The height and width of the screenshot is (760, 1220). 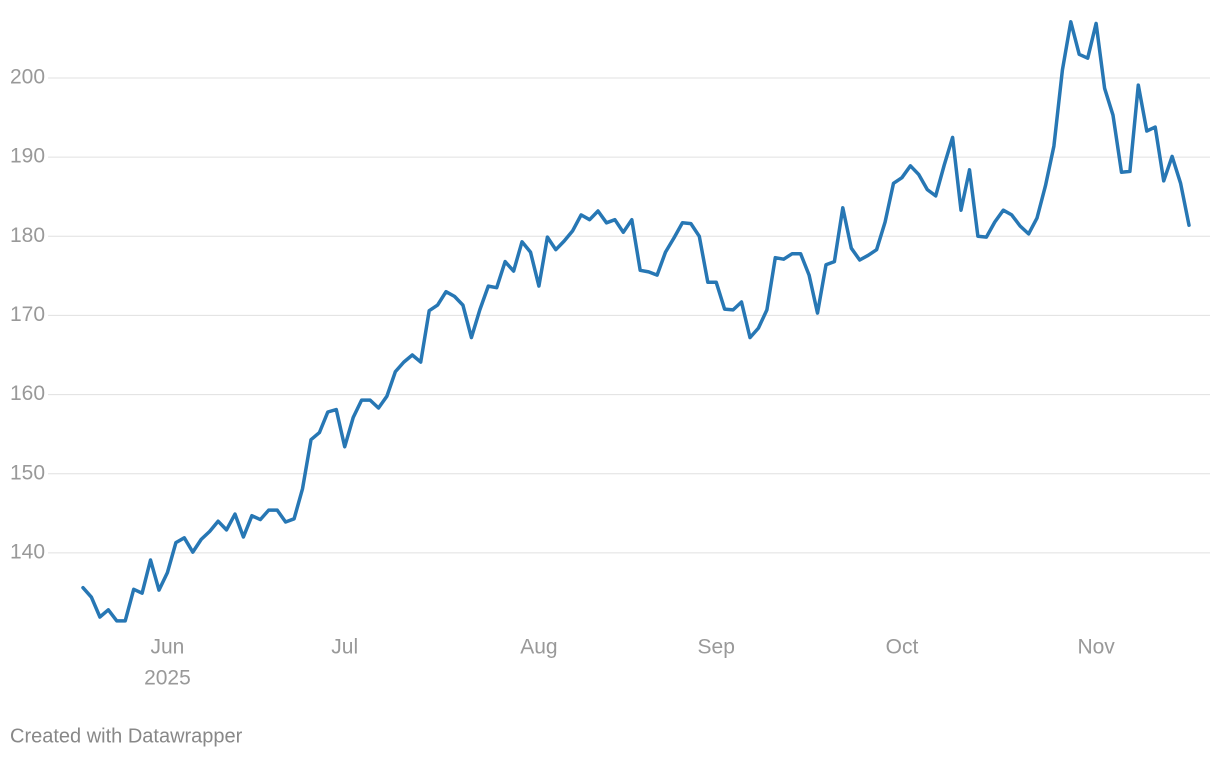 I want to click on year-label: 2025, so click(x=167, y=678).